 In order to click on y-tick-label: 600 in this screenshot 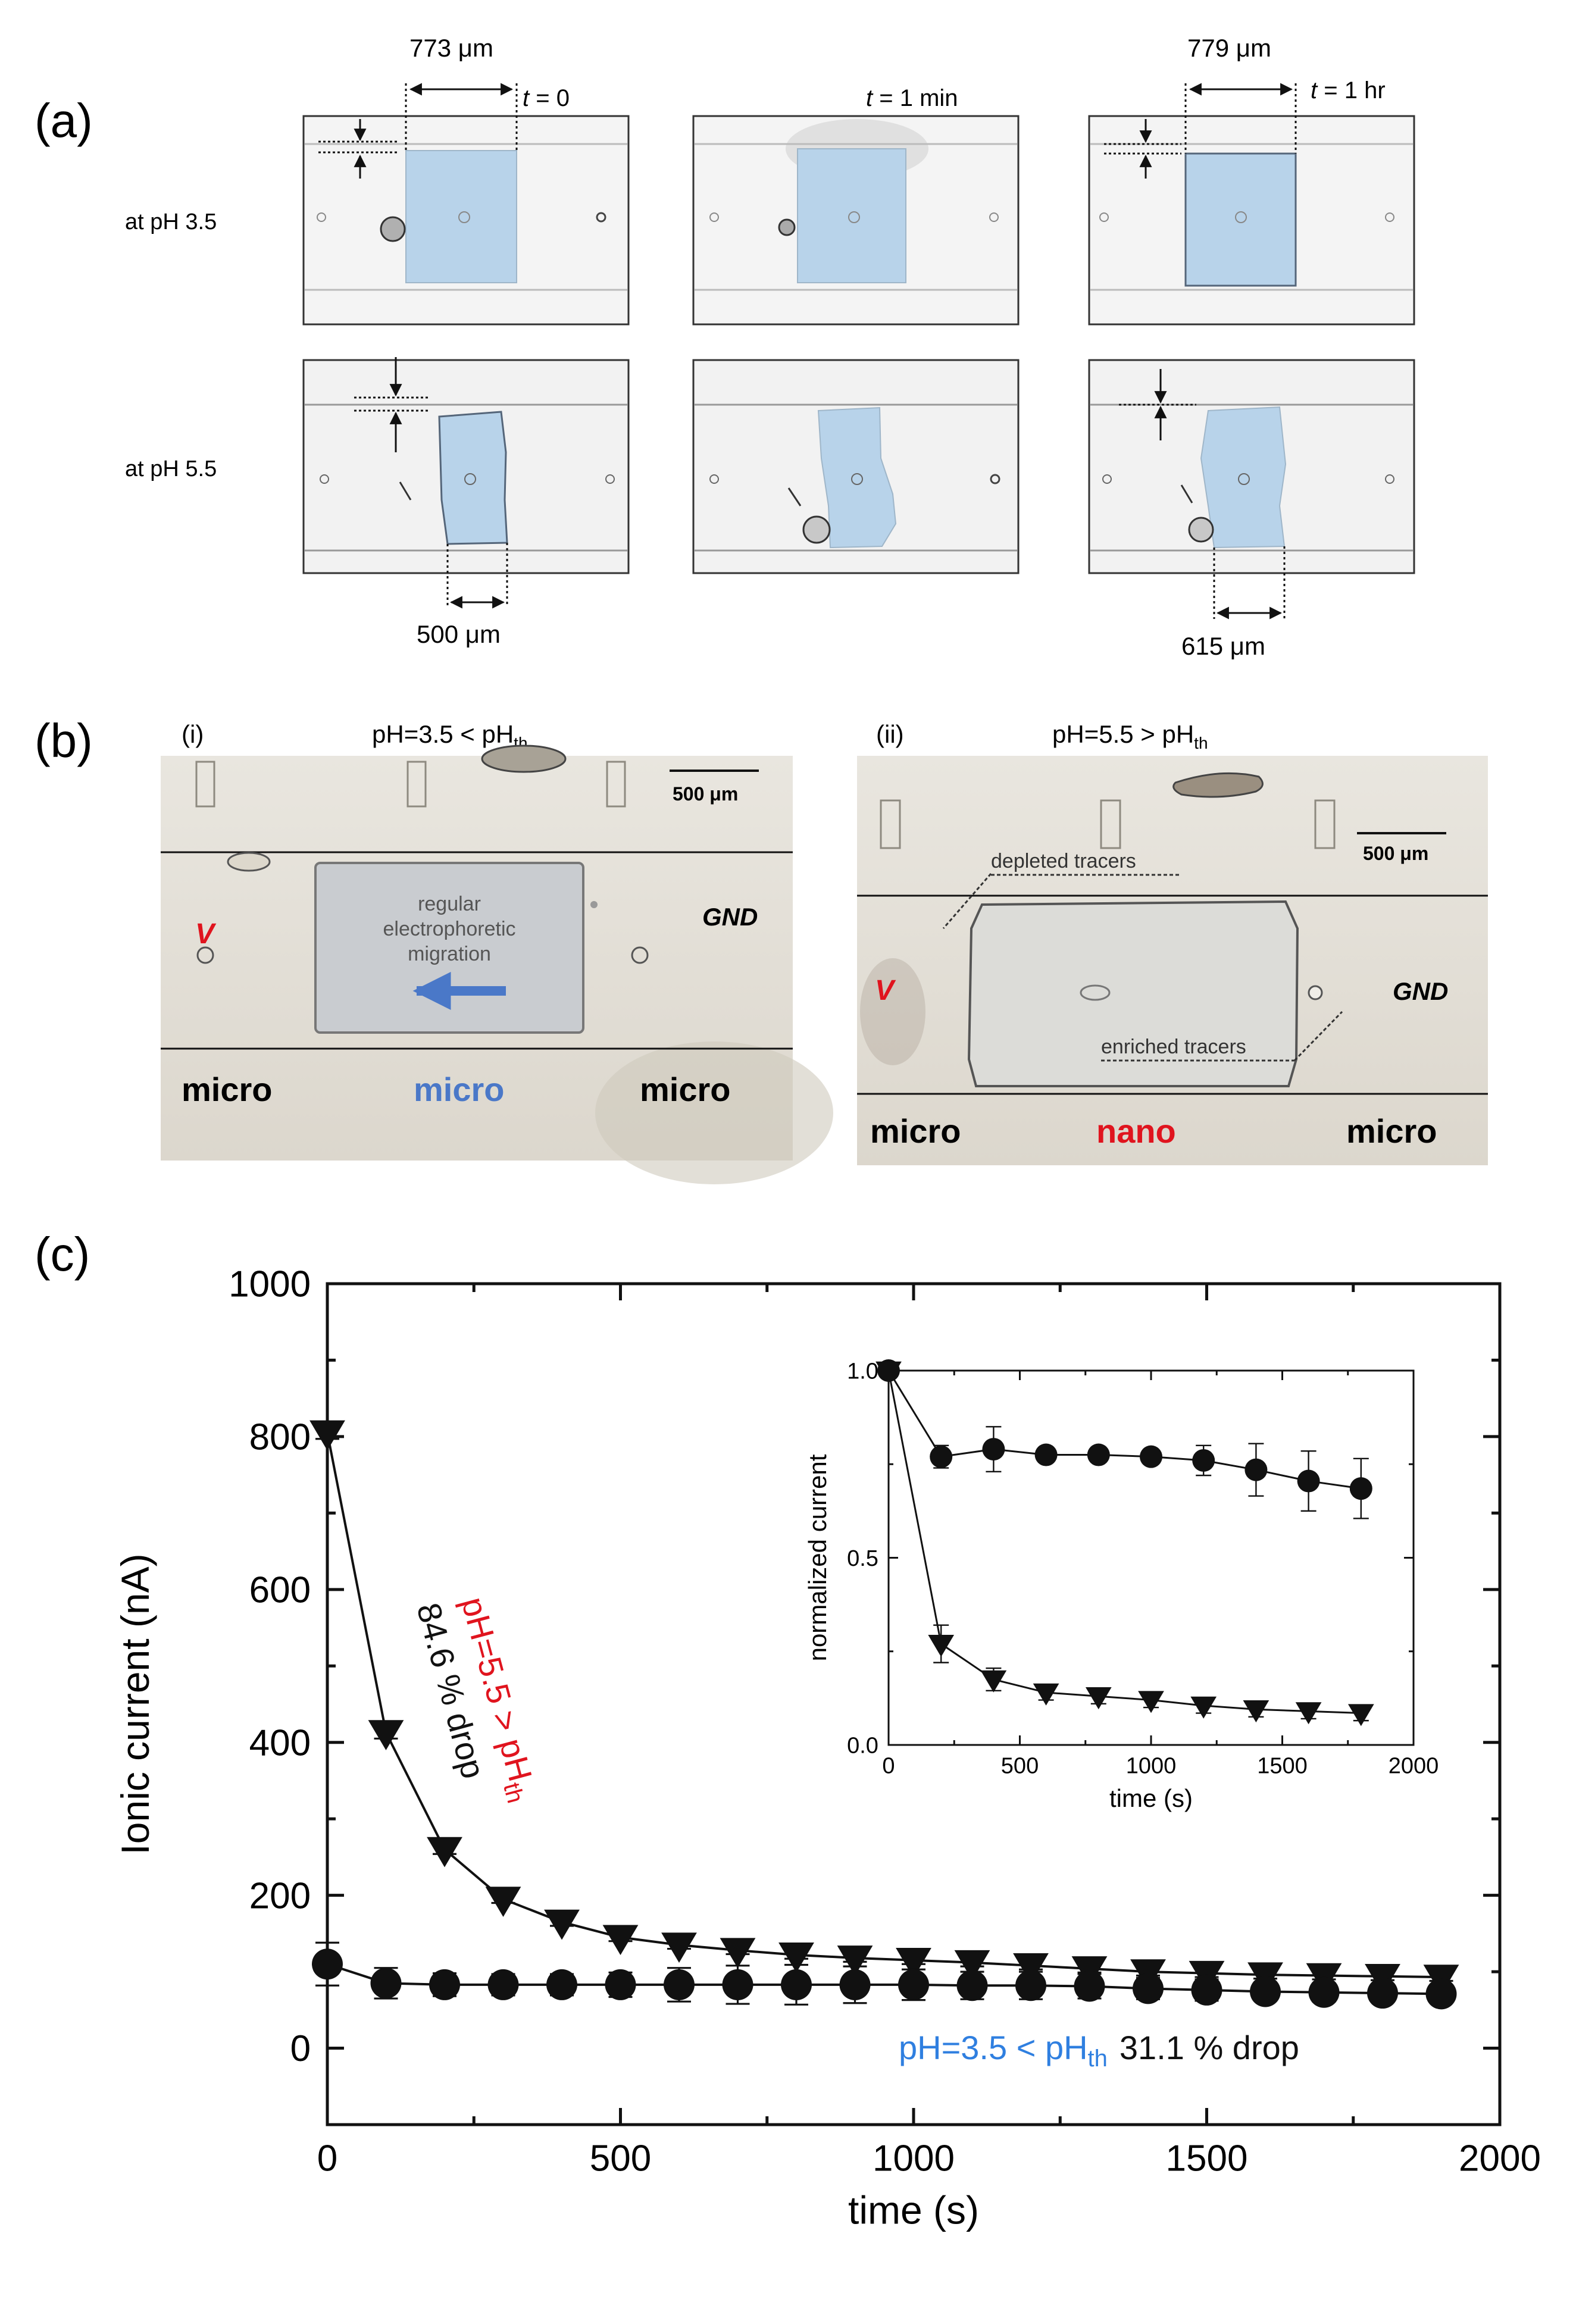, I will do `click(280, 1590)`.